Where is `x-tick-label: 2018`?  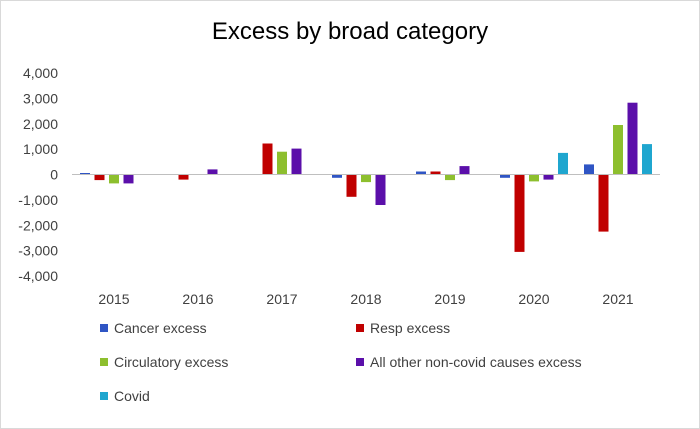
x-tick-label: 2018 is located at coordinates (365, 299).